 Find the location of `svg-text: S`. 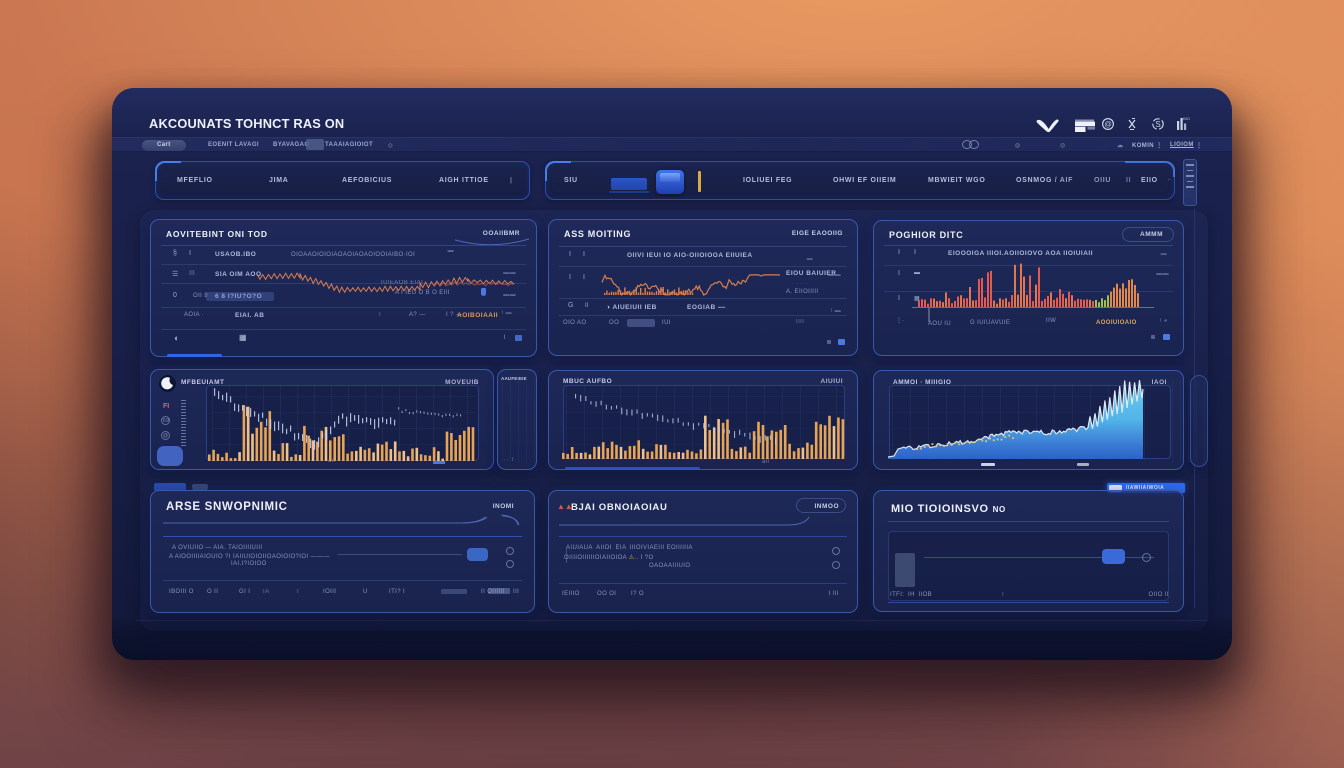

svg-text: S is located at coordinates (1157, 124).